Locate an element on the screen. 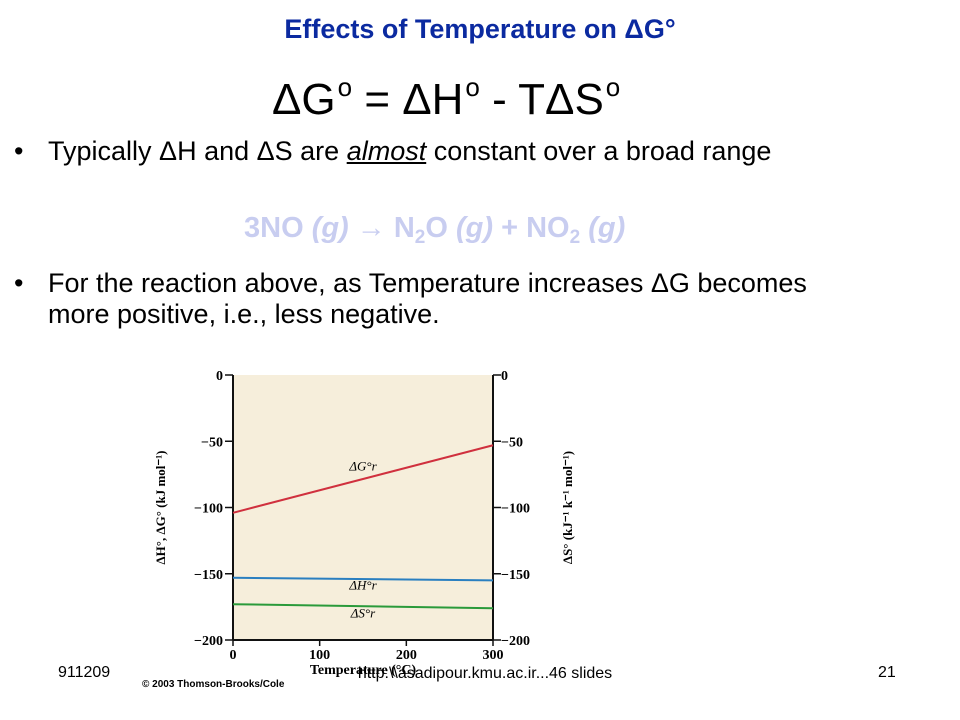 The image size is (960, 720). y-tick-label-left: −50 is located at coordinates (212, 442).